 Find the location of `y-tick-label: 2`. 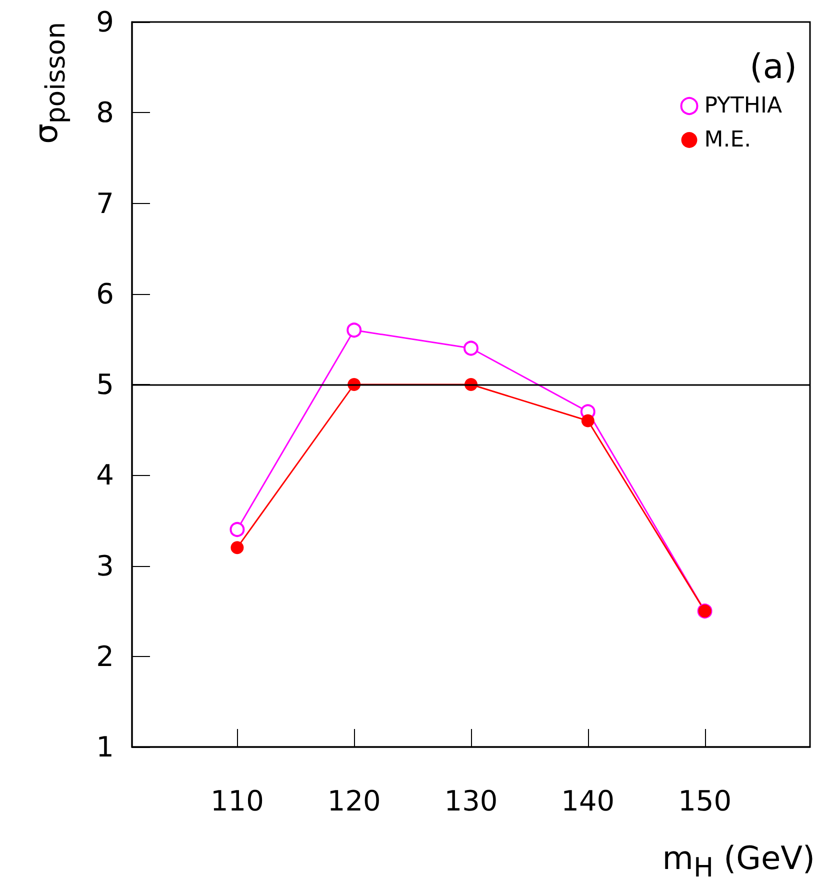

y-tick-label: 2 is located at coordinates (105, 656).